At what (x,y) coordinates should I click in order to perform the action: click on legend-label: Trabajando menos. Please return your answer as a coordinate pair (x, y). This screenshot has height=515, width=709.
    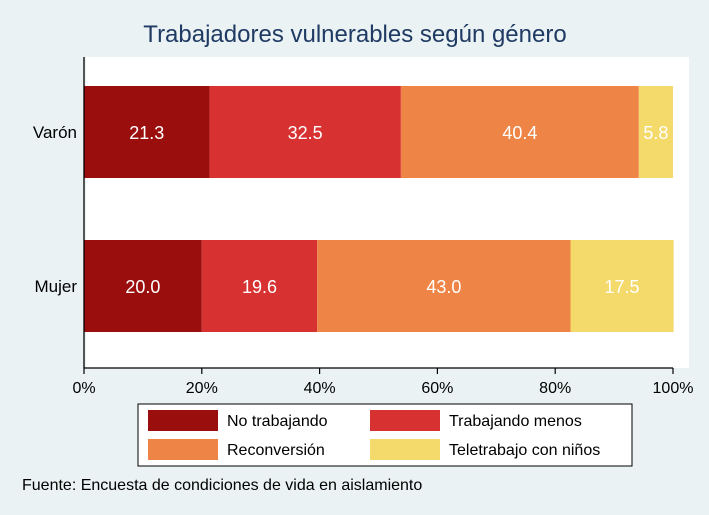
    Looking at the image, I should click on (515, 421).